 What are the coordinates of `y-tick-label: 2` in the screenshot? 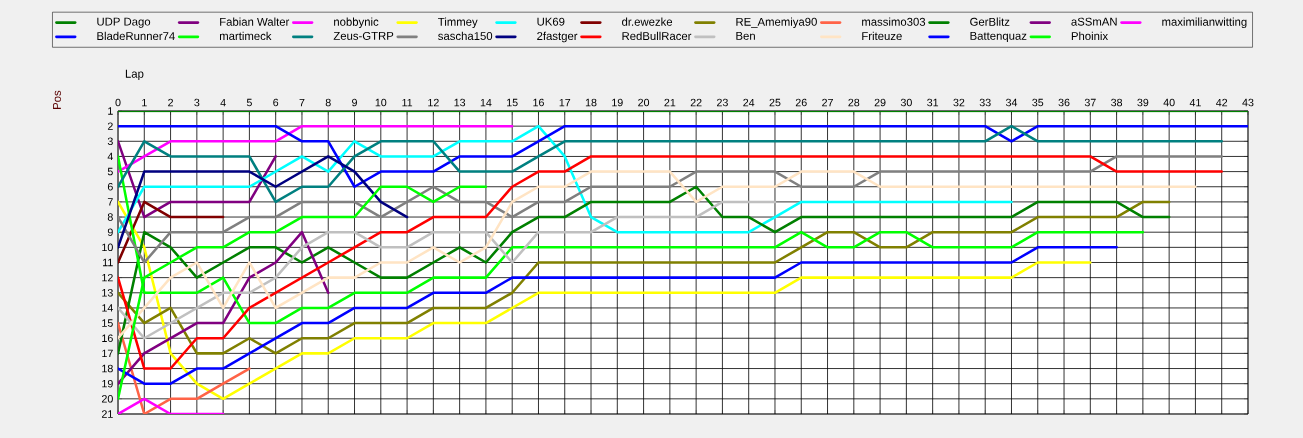 It's located at (110, 126).